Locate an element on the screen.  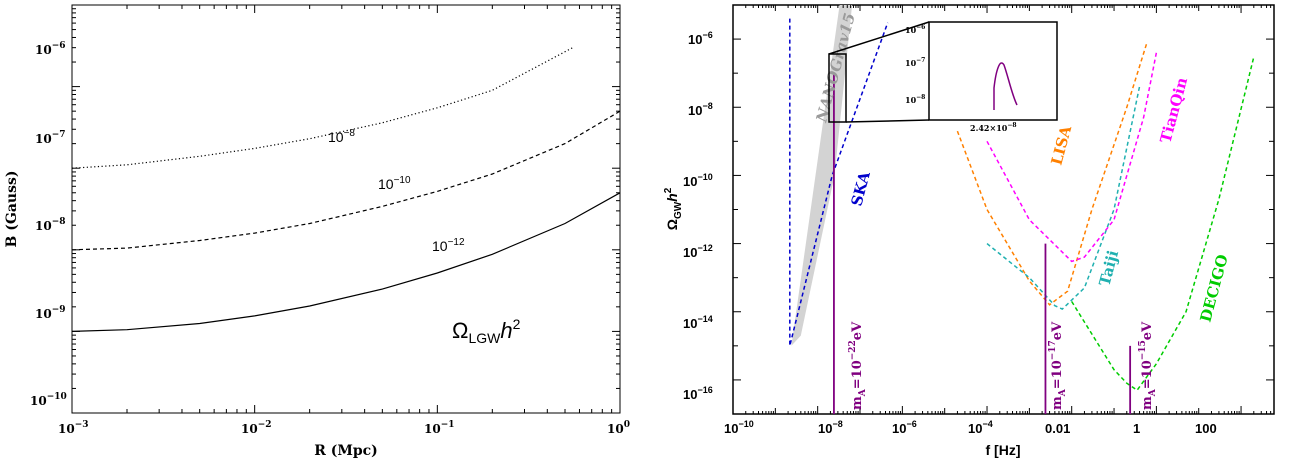
sensitivity-tianqin is located at coordinates (1072, 157).